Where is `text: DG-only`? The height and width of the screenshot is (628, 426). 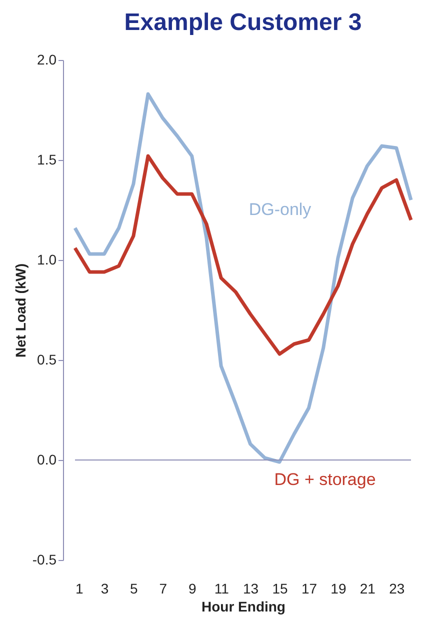
text: DG-only is located at coordinates (280, 209).